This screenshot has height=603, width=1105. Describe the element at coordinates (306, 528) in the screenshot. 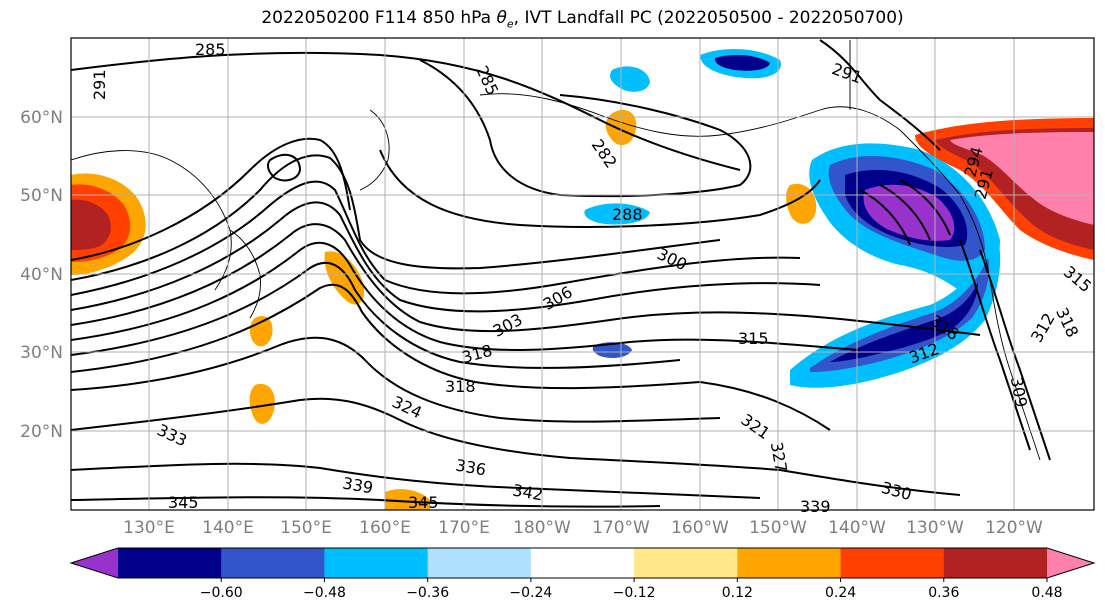

I see `lon-label: 150°E` at that location.